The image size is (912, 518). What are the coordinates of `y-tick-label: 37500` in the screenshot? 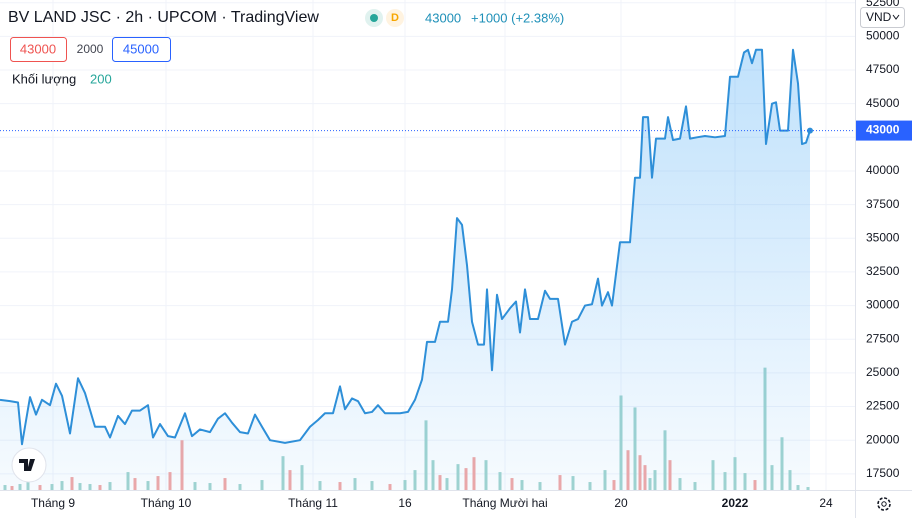 It's located at (883, 204).